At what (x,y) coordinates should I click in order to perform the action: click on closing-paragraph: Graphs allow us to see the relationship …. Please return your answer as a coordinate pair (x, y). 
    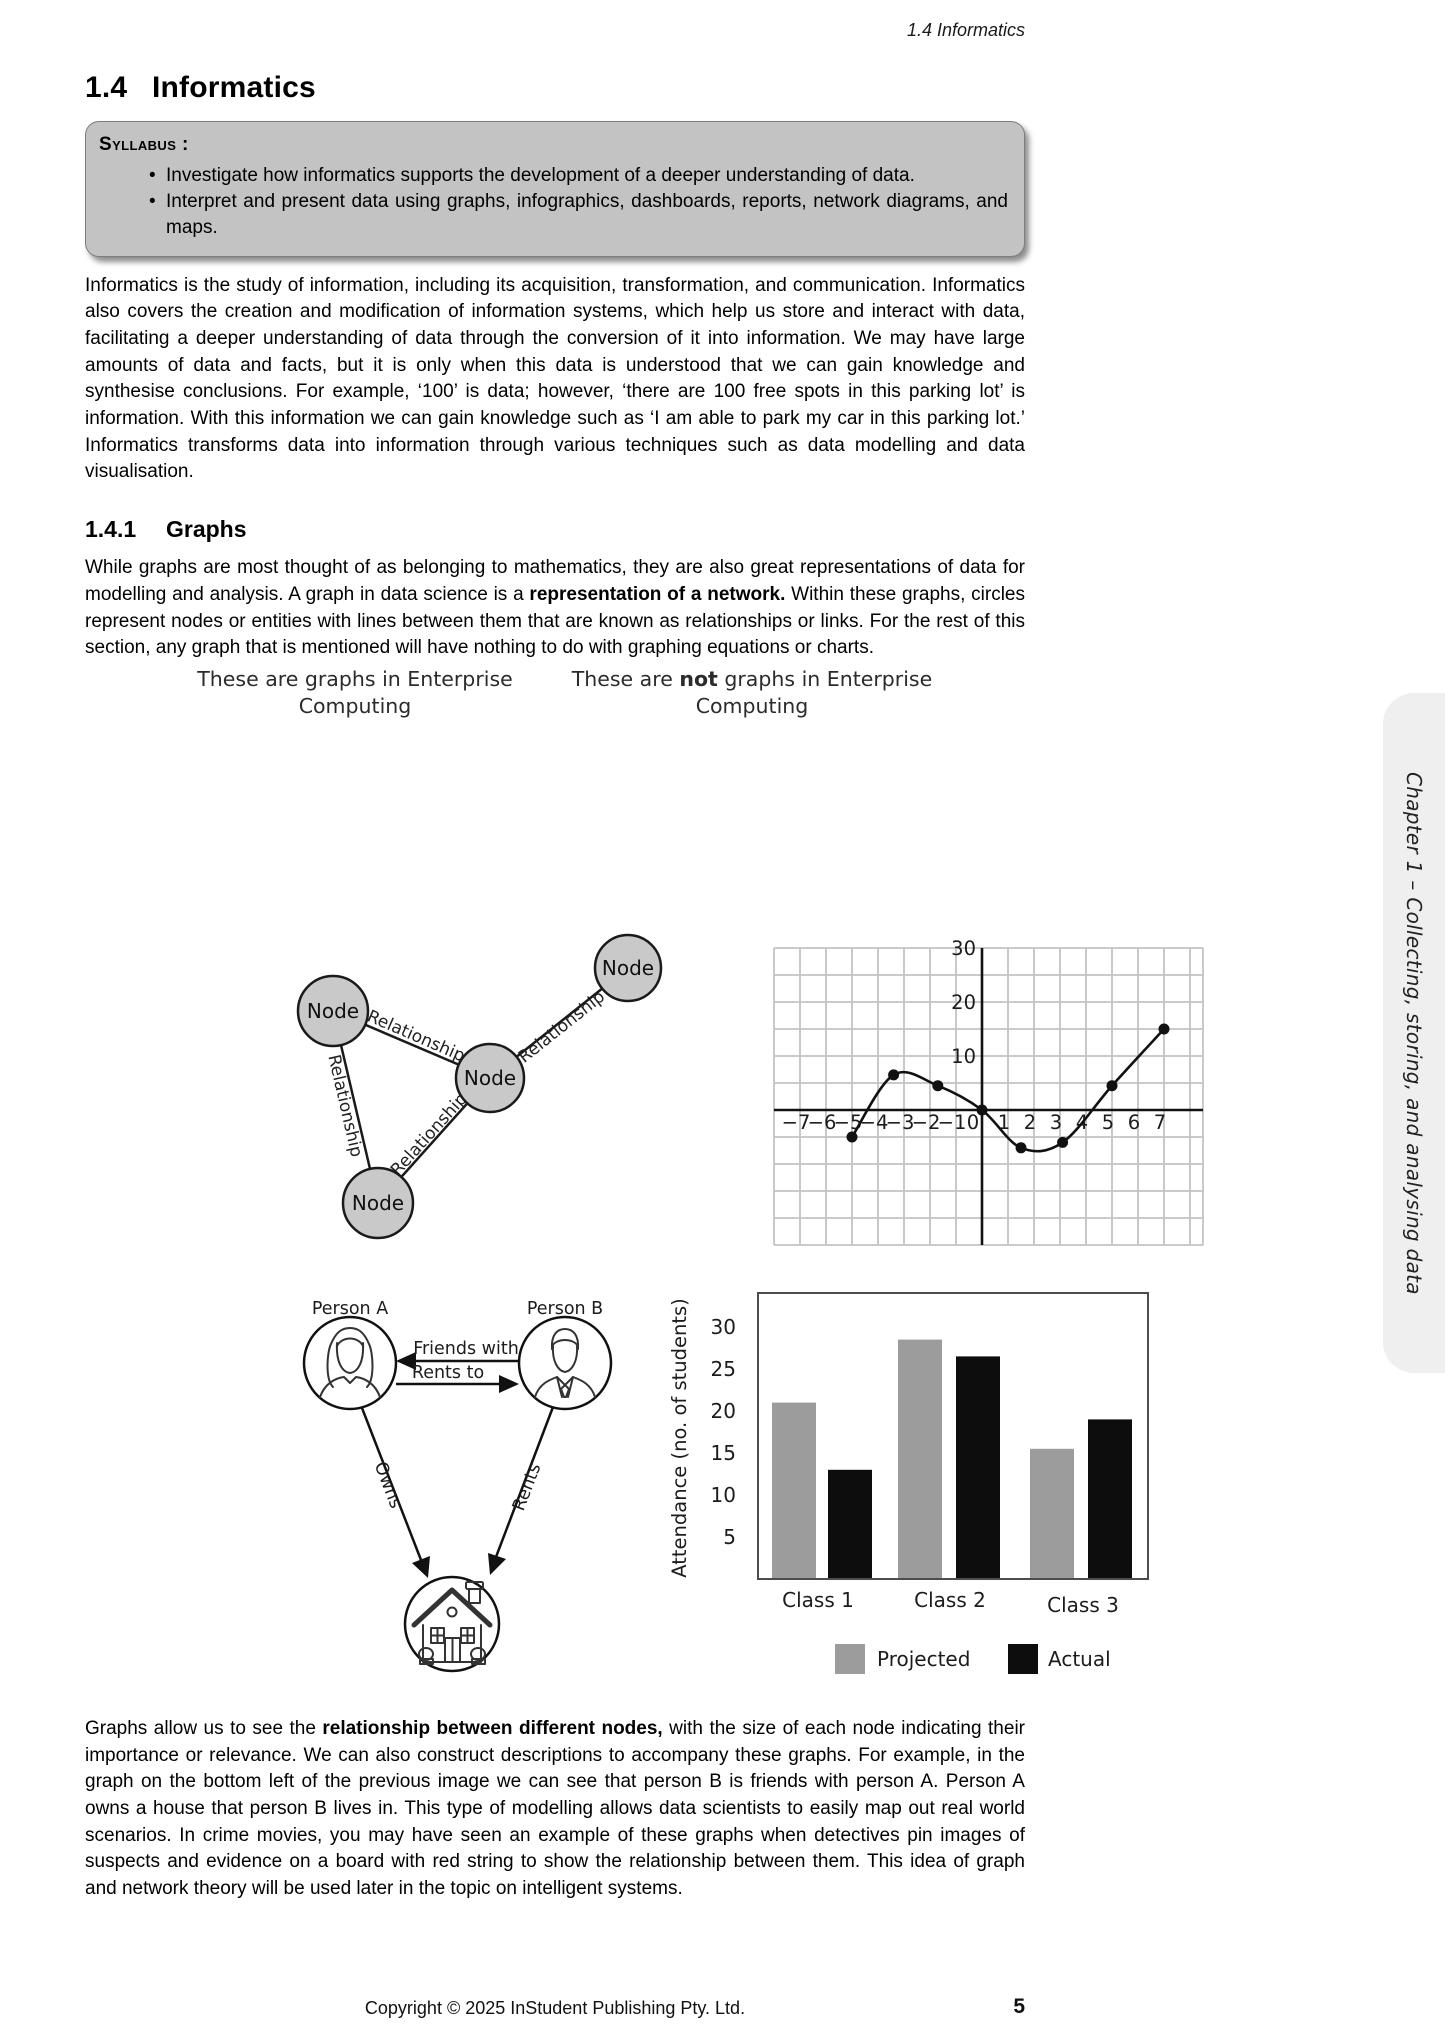
    Looking at the image, I should click on (555, 1809).